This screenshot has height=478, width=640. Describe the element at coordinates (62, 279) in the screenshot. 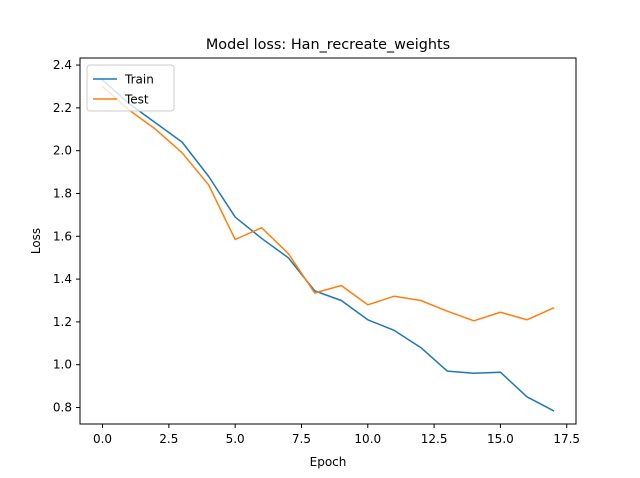

I see `y-tick-label: 1.4` at that location.